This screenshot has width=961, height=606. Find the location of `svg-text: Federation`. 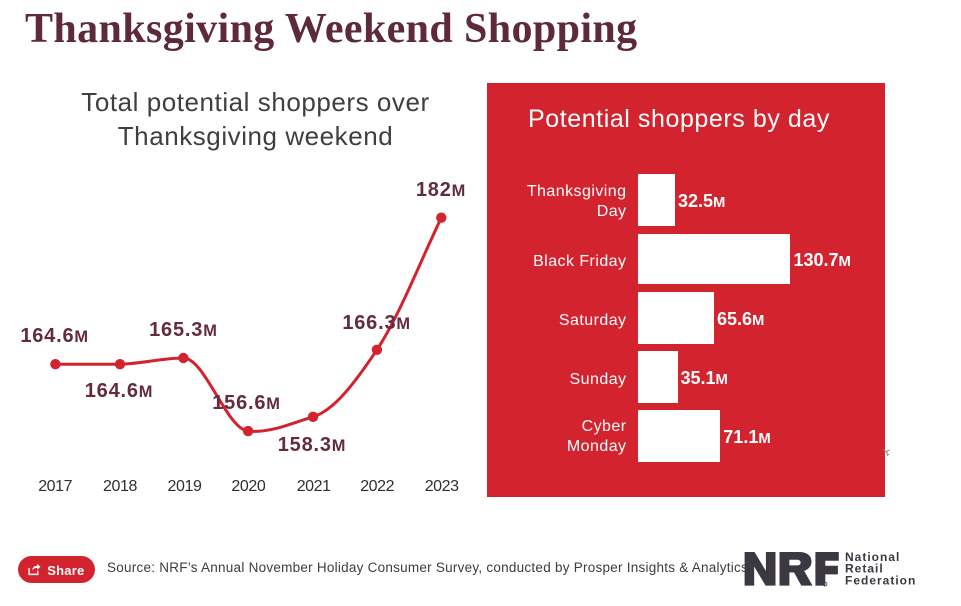

svg-text: Federation is located at coordinates (880, 580).